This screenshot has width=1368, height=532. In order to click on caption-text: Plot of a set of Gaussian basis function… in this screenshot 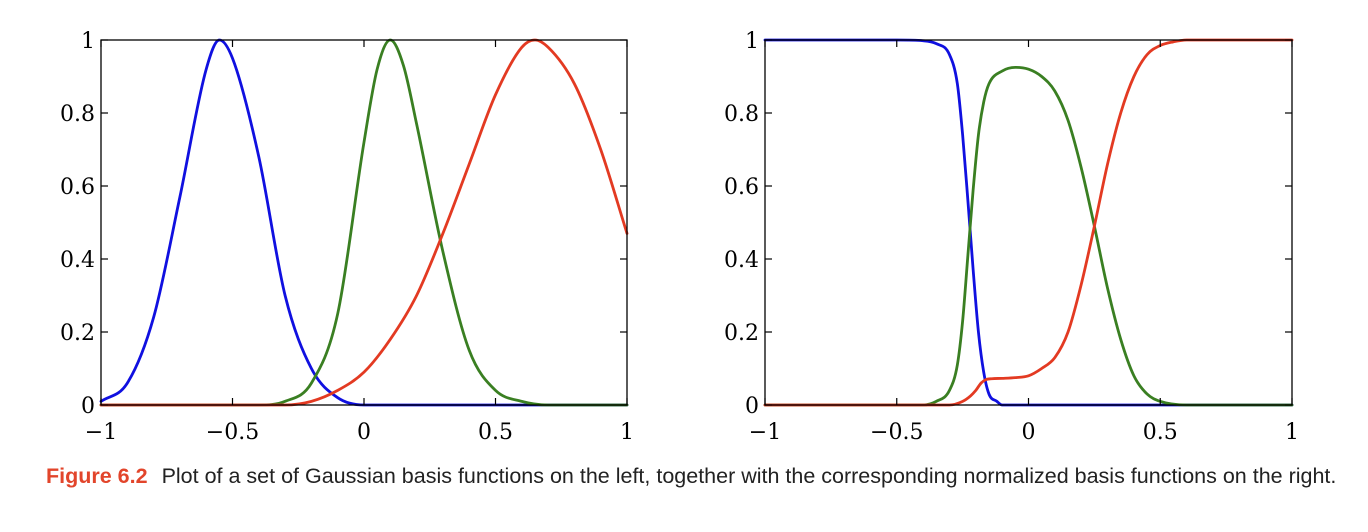, I will do `click(749, 476)`.